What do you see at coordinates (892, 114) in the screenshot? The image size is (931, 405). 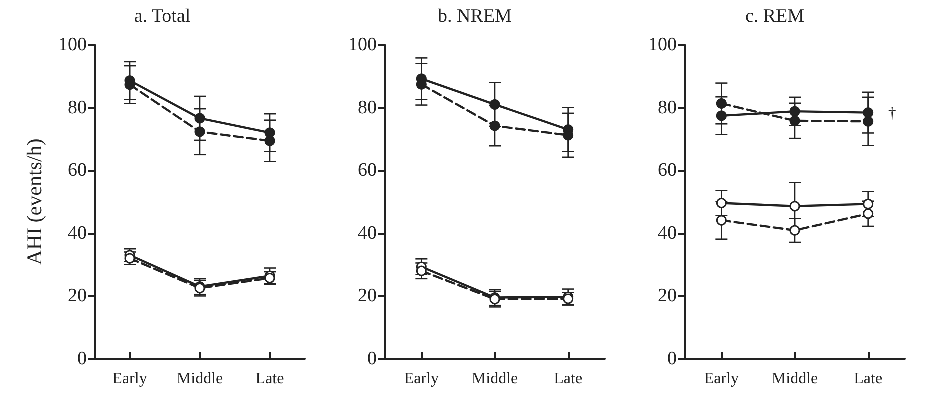 I see `annotation: †` at bounding box center [892, 114].